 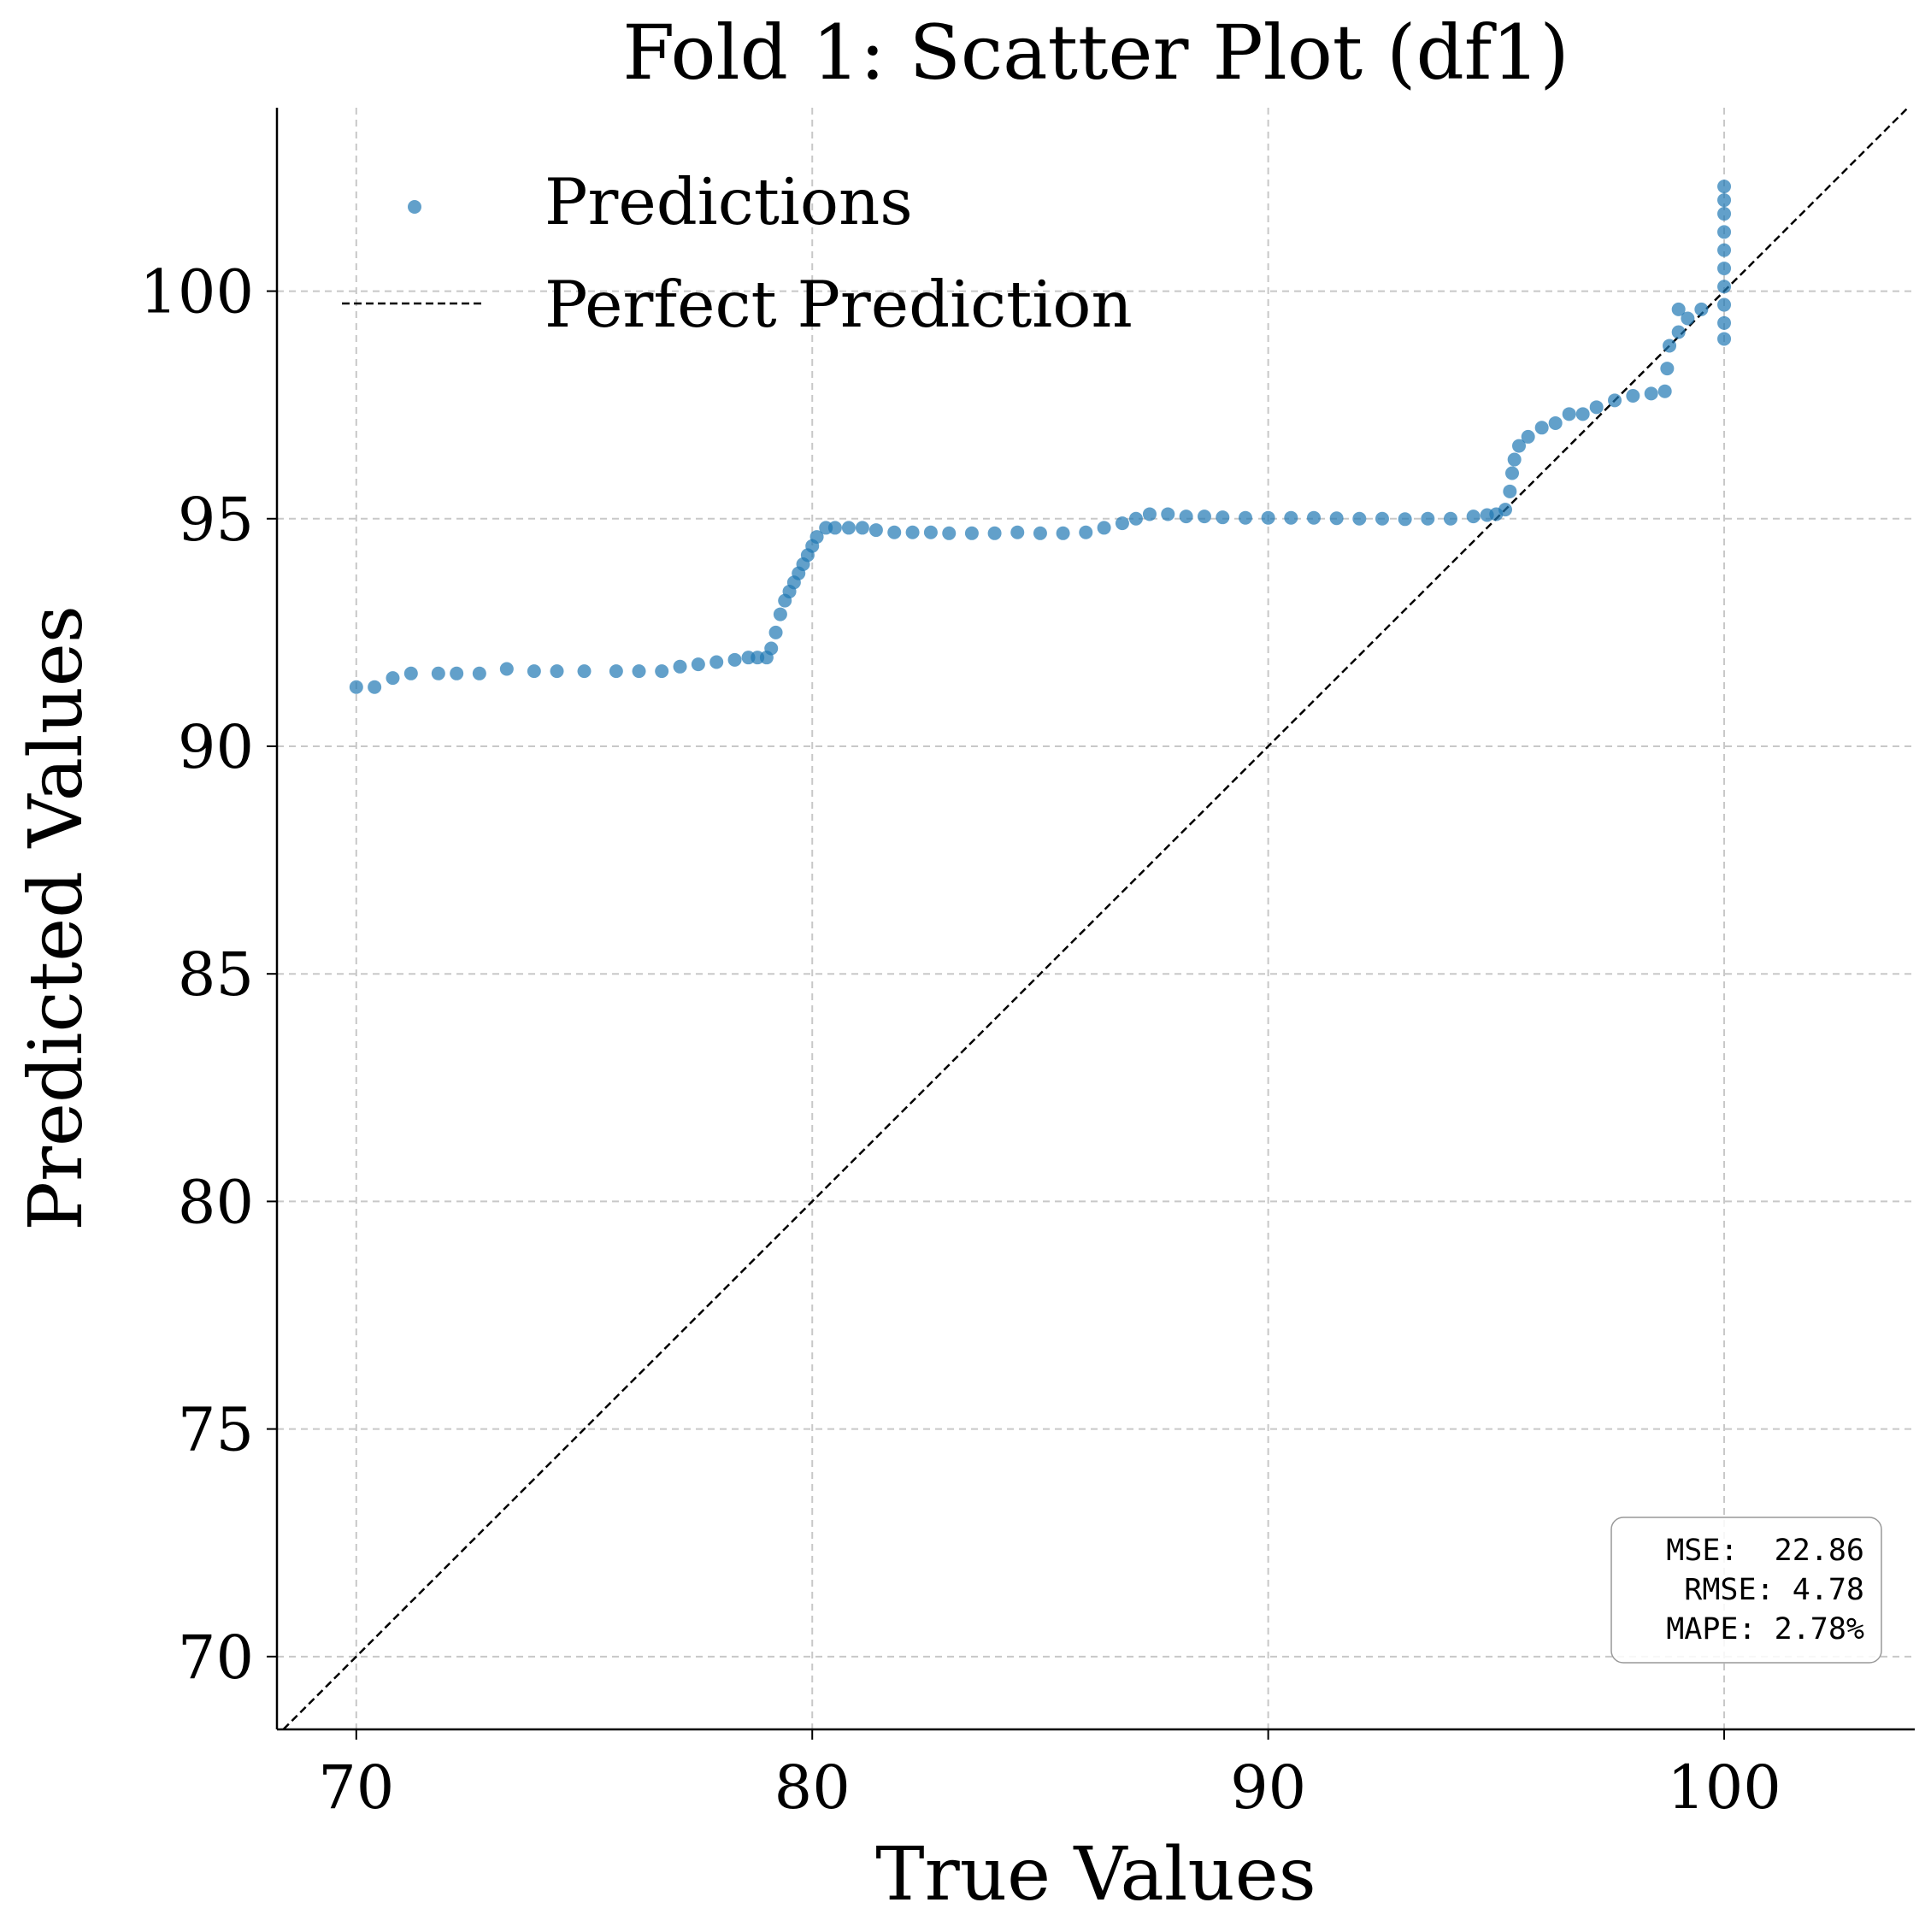 I want to click on y-tick-label: 95, so click(x=216, y=520).